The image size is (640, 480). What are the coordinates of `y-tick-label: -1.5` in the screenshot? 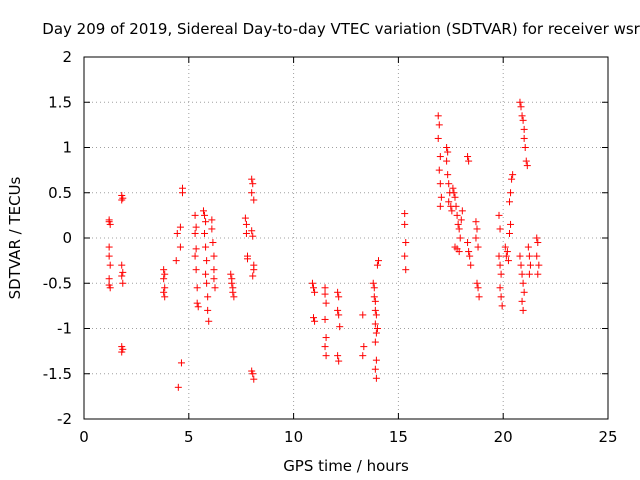 It's located at (57, 374).